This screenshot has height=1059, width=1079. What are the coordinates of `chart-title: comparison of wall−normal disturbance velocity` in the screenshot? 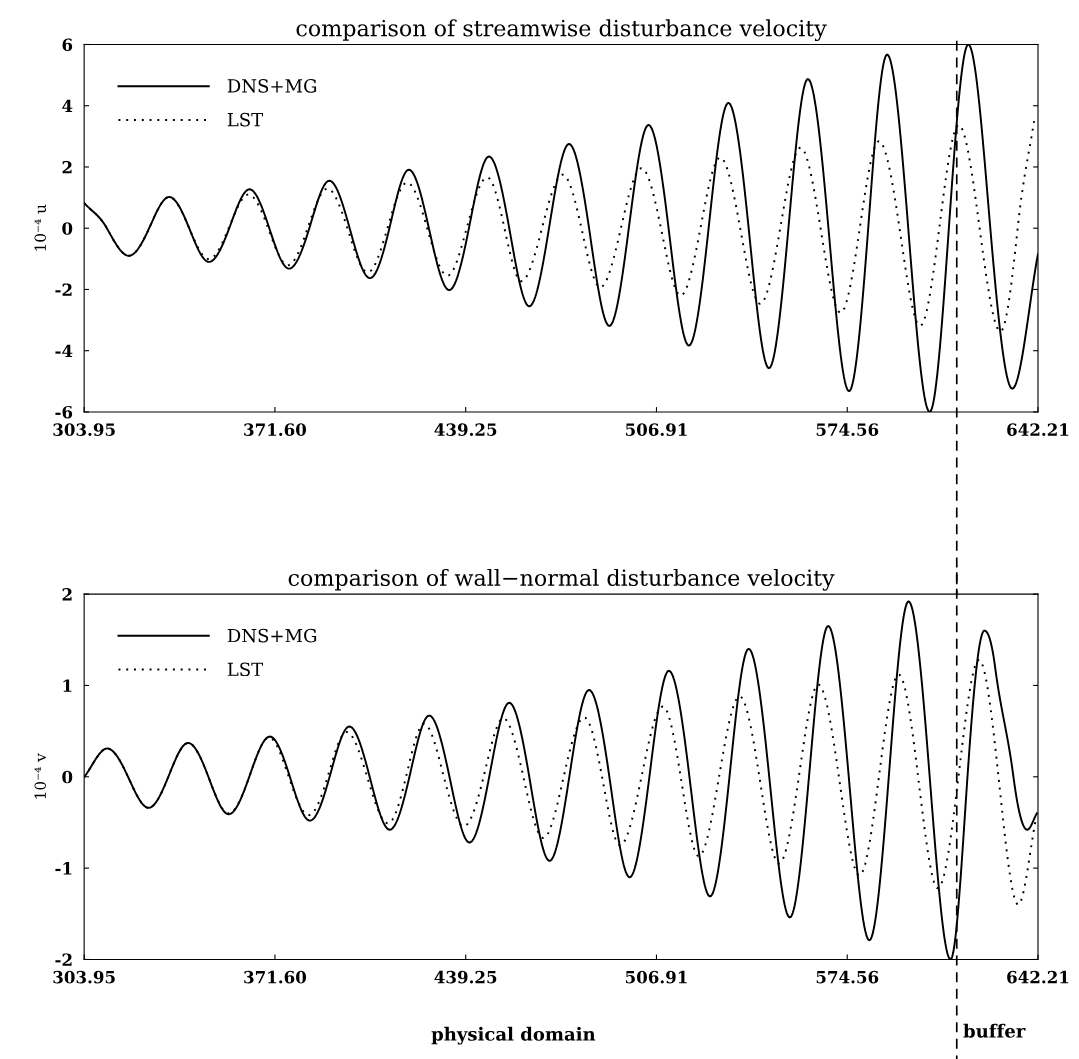 It's located at (561, 579).